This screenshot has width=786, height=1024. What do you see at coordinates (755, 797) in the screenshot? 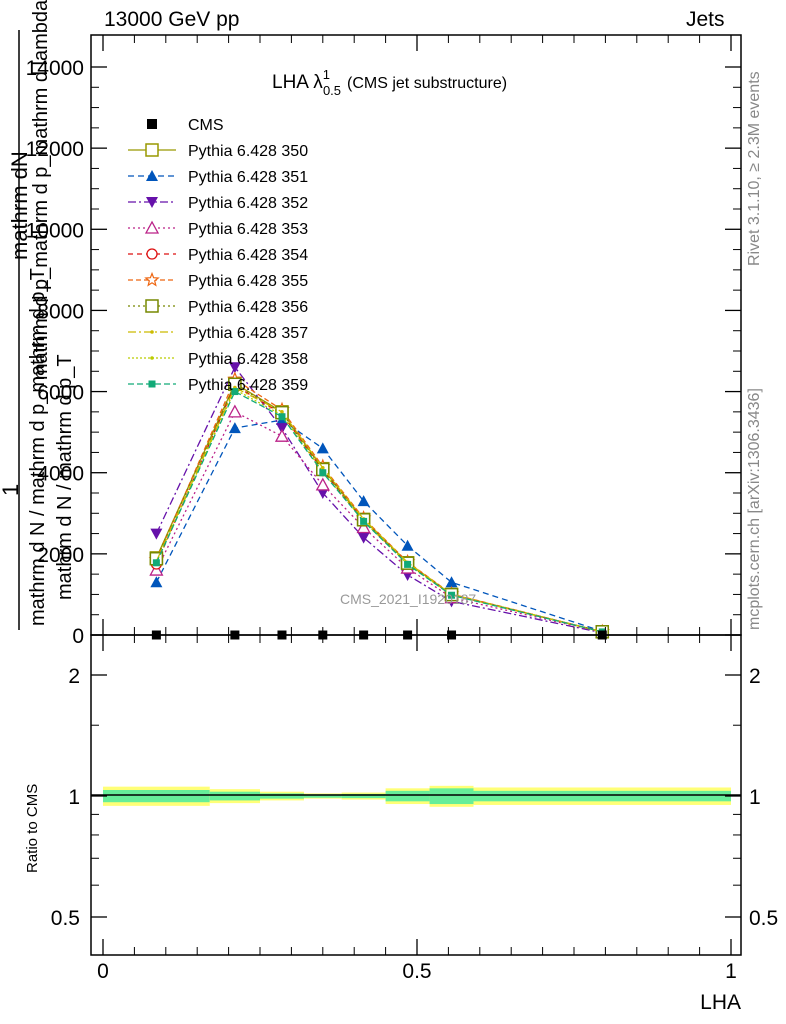
I see `ratio-y-tick-label-right: 1` at bounding box center [755, 797].